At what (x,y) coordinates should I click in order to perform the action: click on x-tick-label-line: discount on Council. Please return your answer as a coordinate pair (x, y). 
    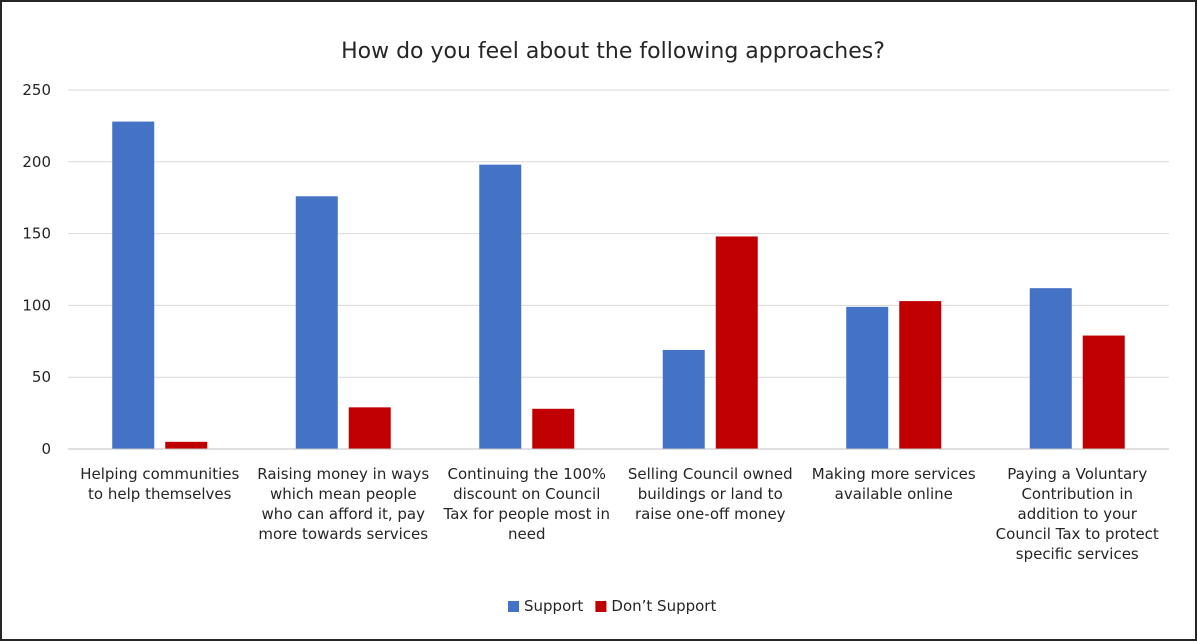
    Looking at the image, I should click on (526, 494).